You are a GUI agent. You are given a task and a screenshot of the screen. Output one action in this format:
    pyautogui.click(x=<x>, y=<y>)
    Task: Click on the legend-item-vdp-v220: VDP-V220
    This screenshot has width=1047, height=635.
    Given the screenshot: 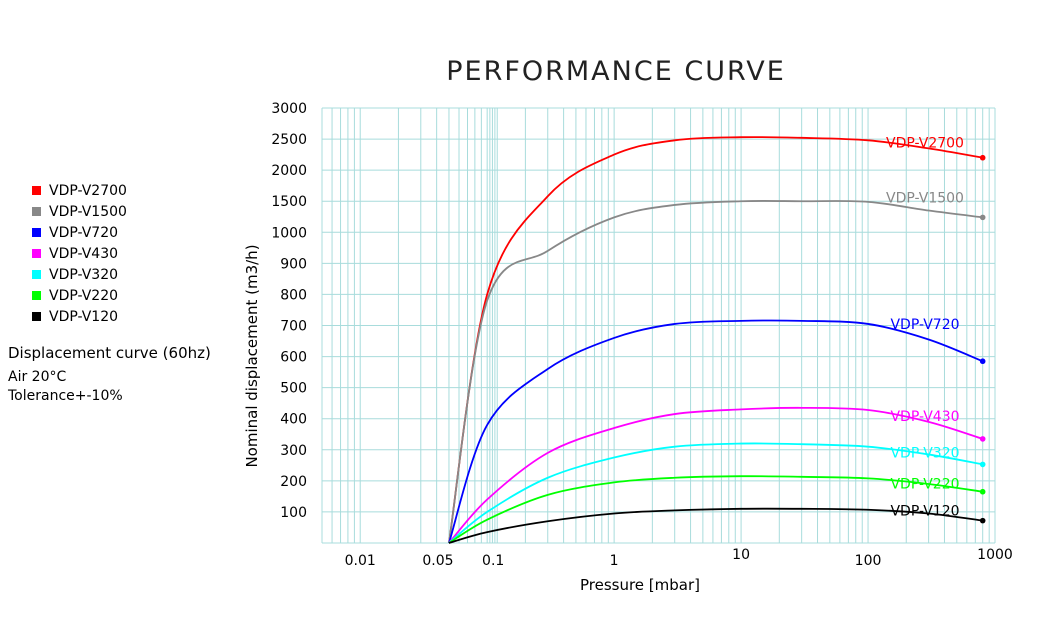 What is the action you would take?
    pyautogui.click(x=67, y=295)
    